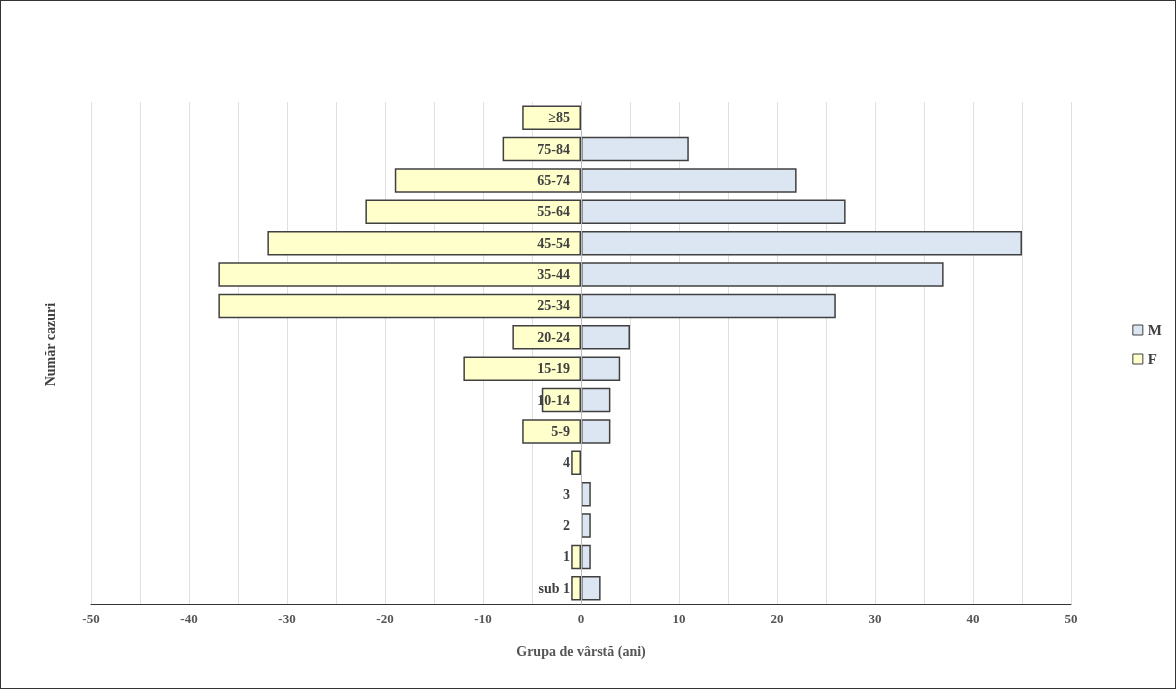 This screenshot has width=1176, height=689. I want to click on y-tick-label: ≥85, so click(559, 118).